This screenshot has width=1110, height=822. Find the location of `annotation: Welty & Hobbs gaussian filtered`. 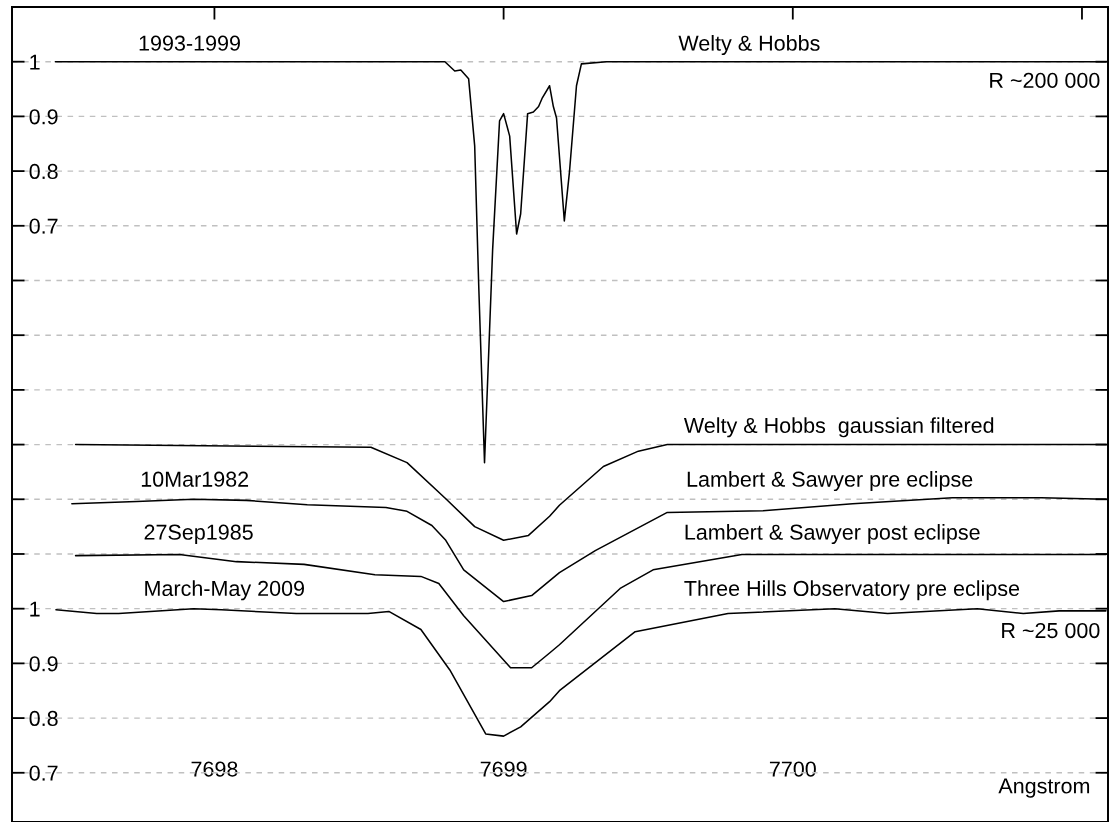

annotation: Welty & Hobbs gaussian filtered is located at coordinates (838, 427).